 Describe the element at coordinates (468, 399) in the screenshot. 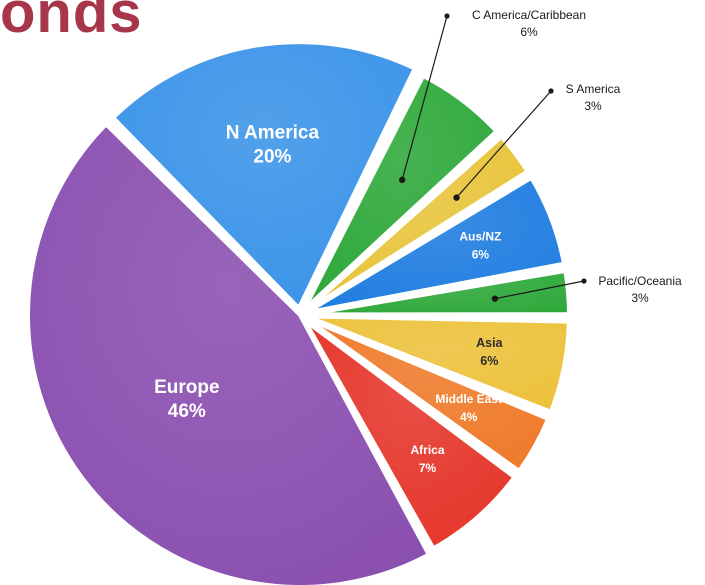

I see `slice-label-middle-east: Middle East` at that location.